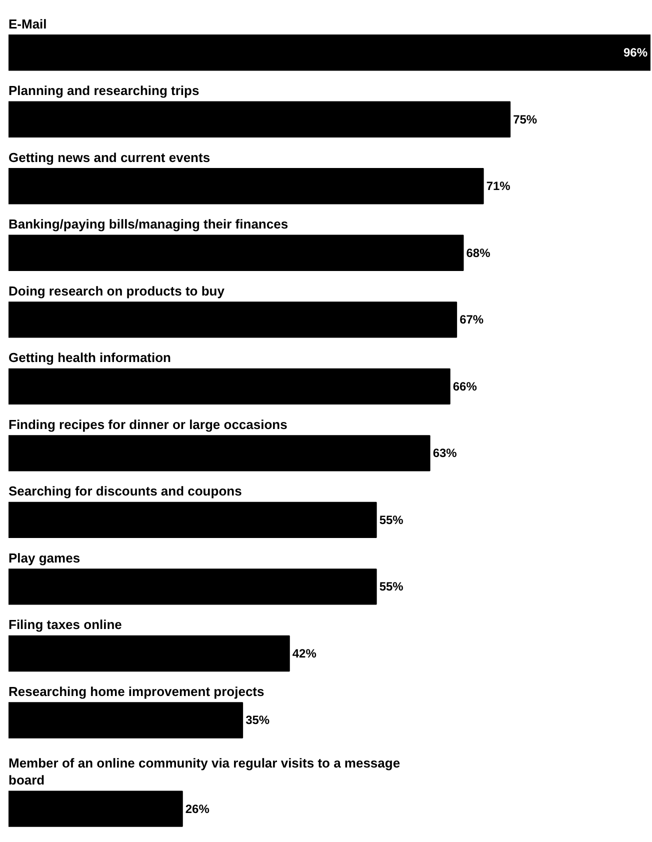 Image resolution: width=652 pixels, height=842 pixels. What do you see at coordinates (472, 319) in the screenshot?
I see `data-label: 67%` at bounding box center [472, 319].